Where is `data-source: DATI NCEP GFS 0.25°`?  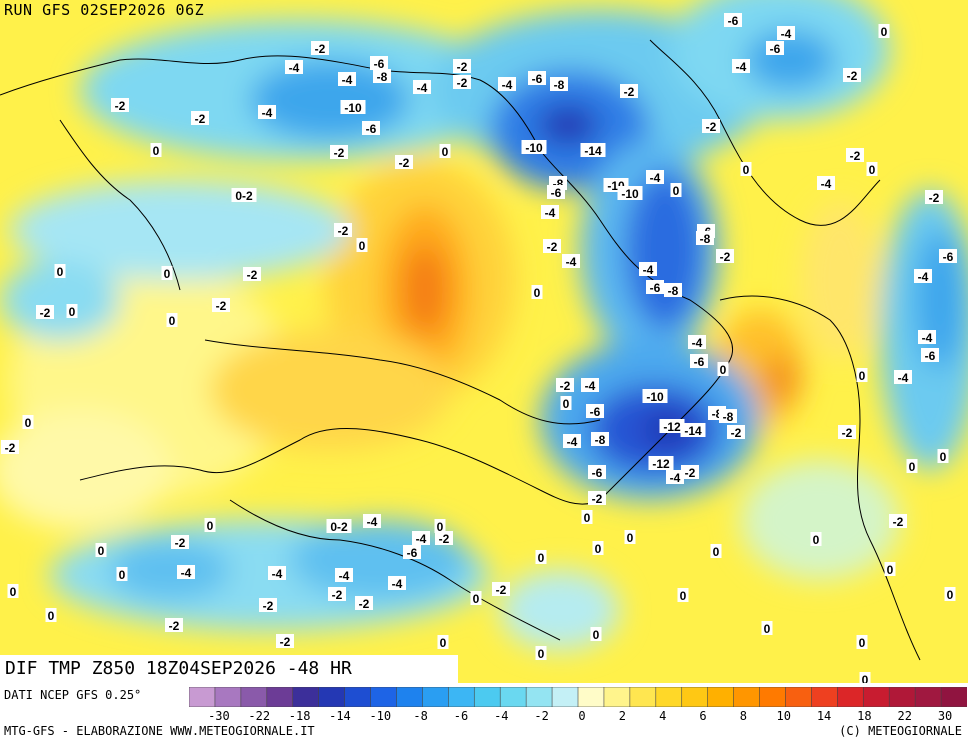
data-source: DATI NCEP GFS 0.25° is located at coordinates (73, 695).